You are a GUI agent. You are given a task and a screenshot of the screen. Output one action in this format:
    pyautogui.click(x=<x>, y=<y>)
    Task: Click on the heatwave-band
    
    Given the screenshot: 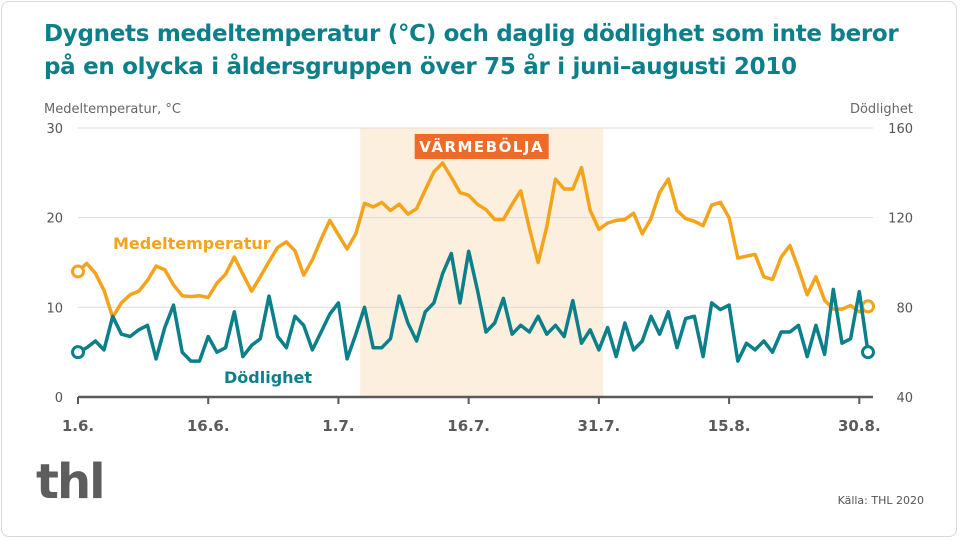 What is the action you would take?
    pyautogui.click(x=482, y=262)
    